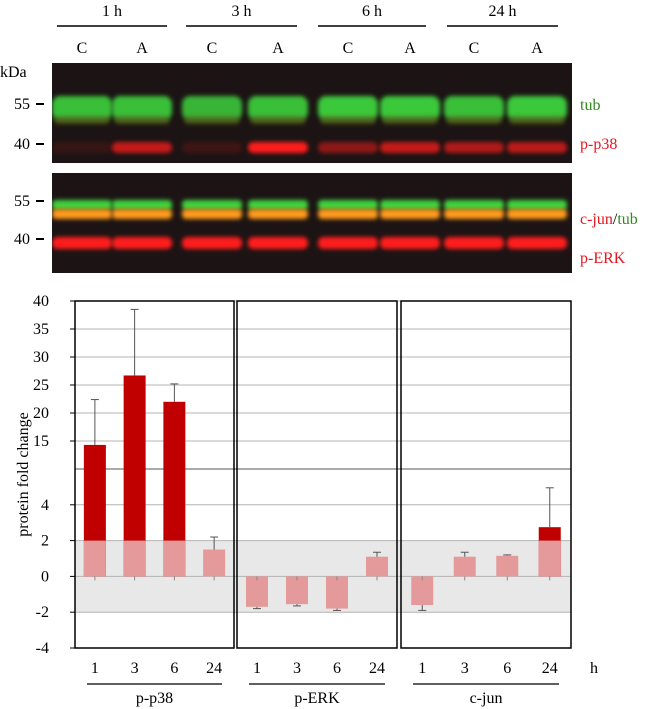 The height and width of the screenshot is (709, 649). What do you see at coordinates (41, 441) in the screenshot?
I see `y-tick-label: 15` at bounding box center [41, 441].